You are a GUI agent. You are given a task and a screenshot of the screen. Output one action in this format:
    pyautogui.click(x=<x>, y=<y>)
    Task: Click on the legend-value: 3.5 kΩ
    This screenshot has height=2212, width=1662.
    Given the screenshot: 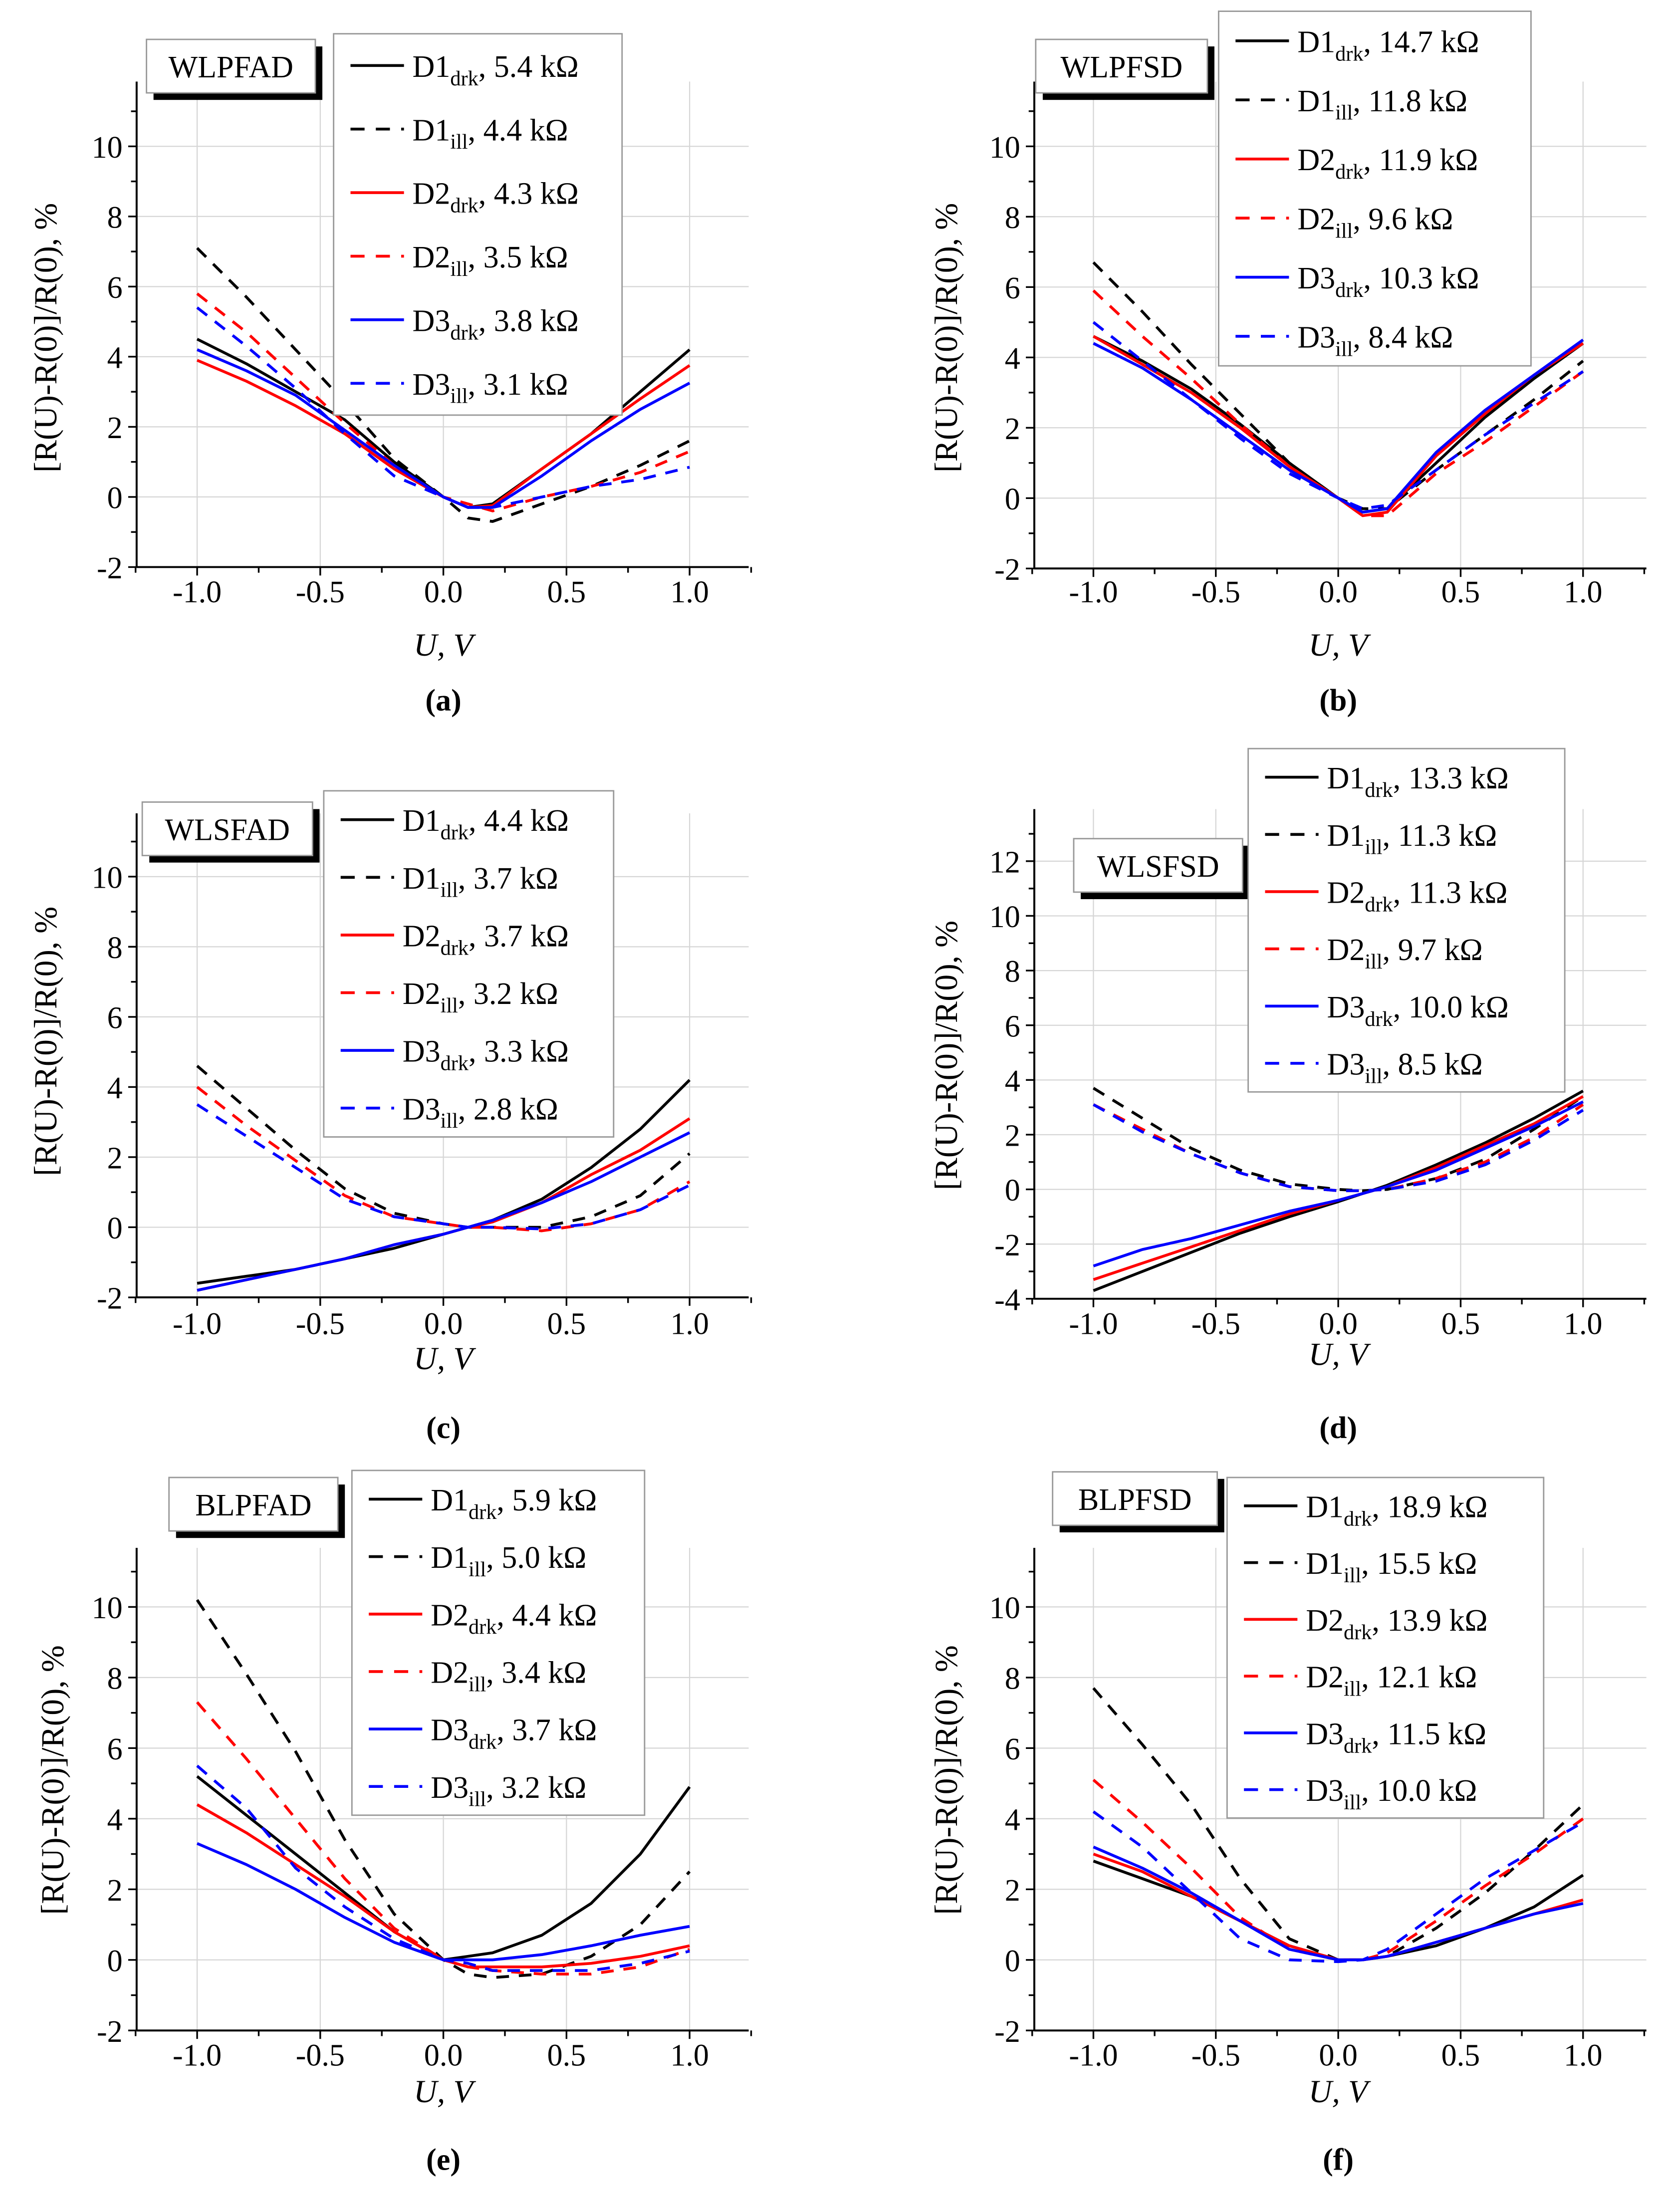 What is the action you would take?
    pyautogui.click(x=525, y=257)
    